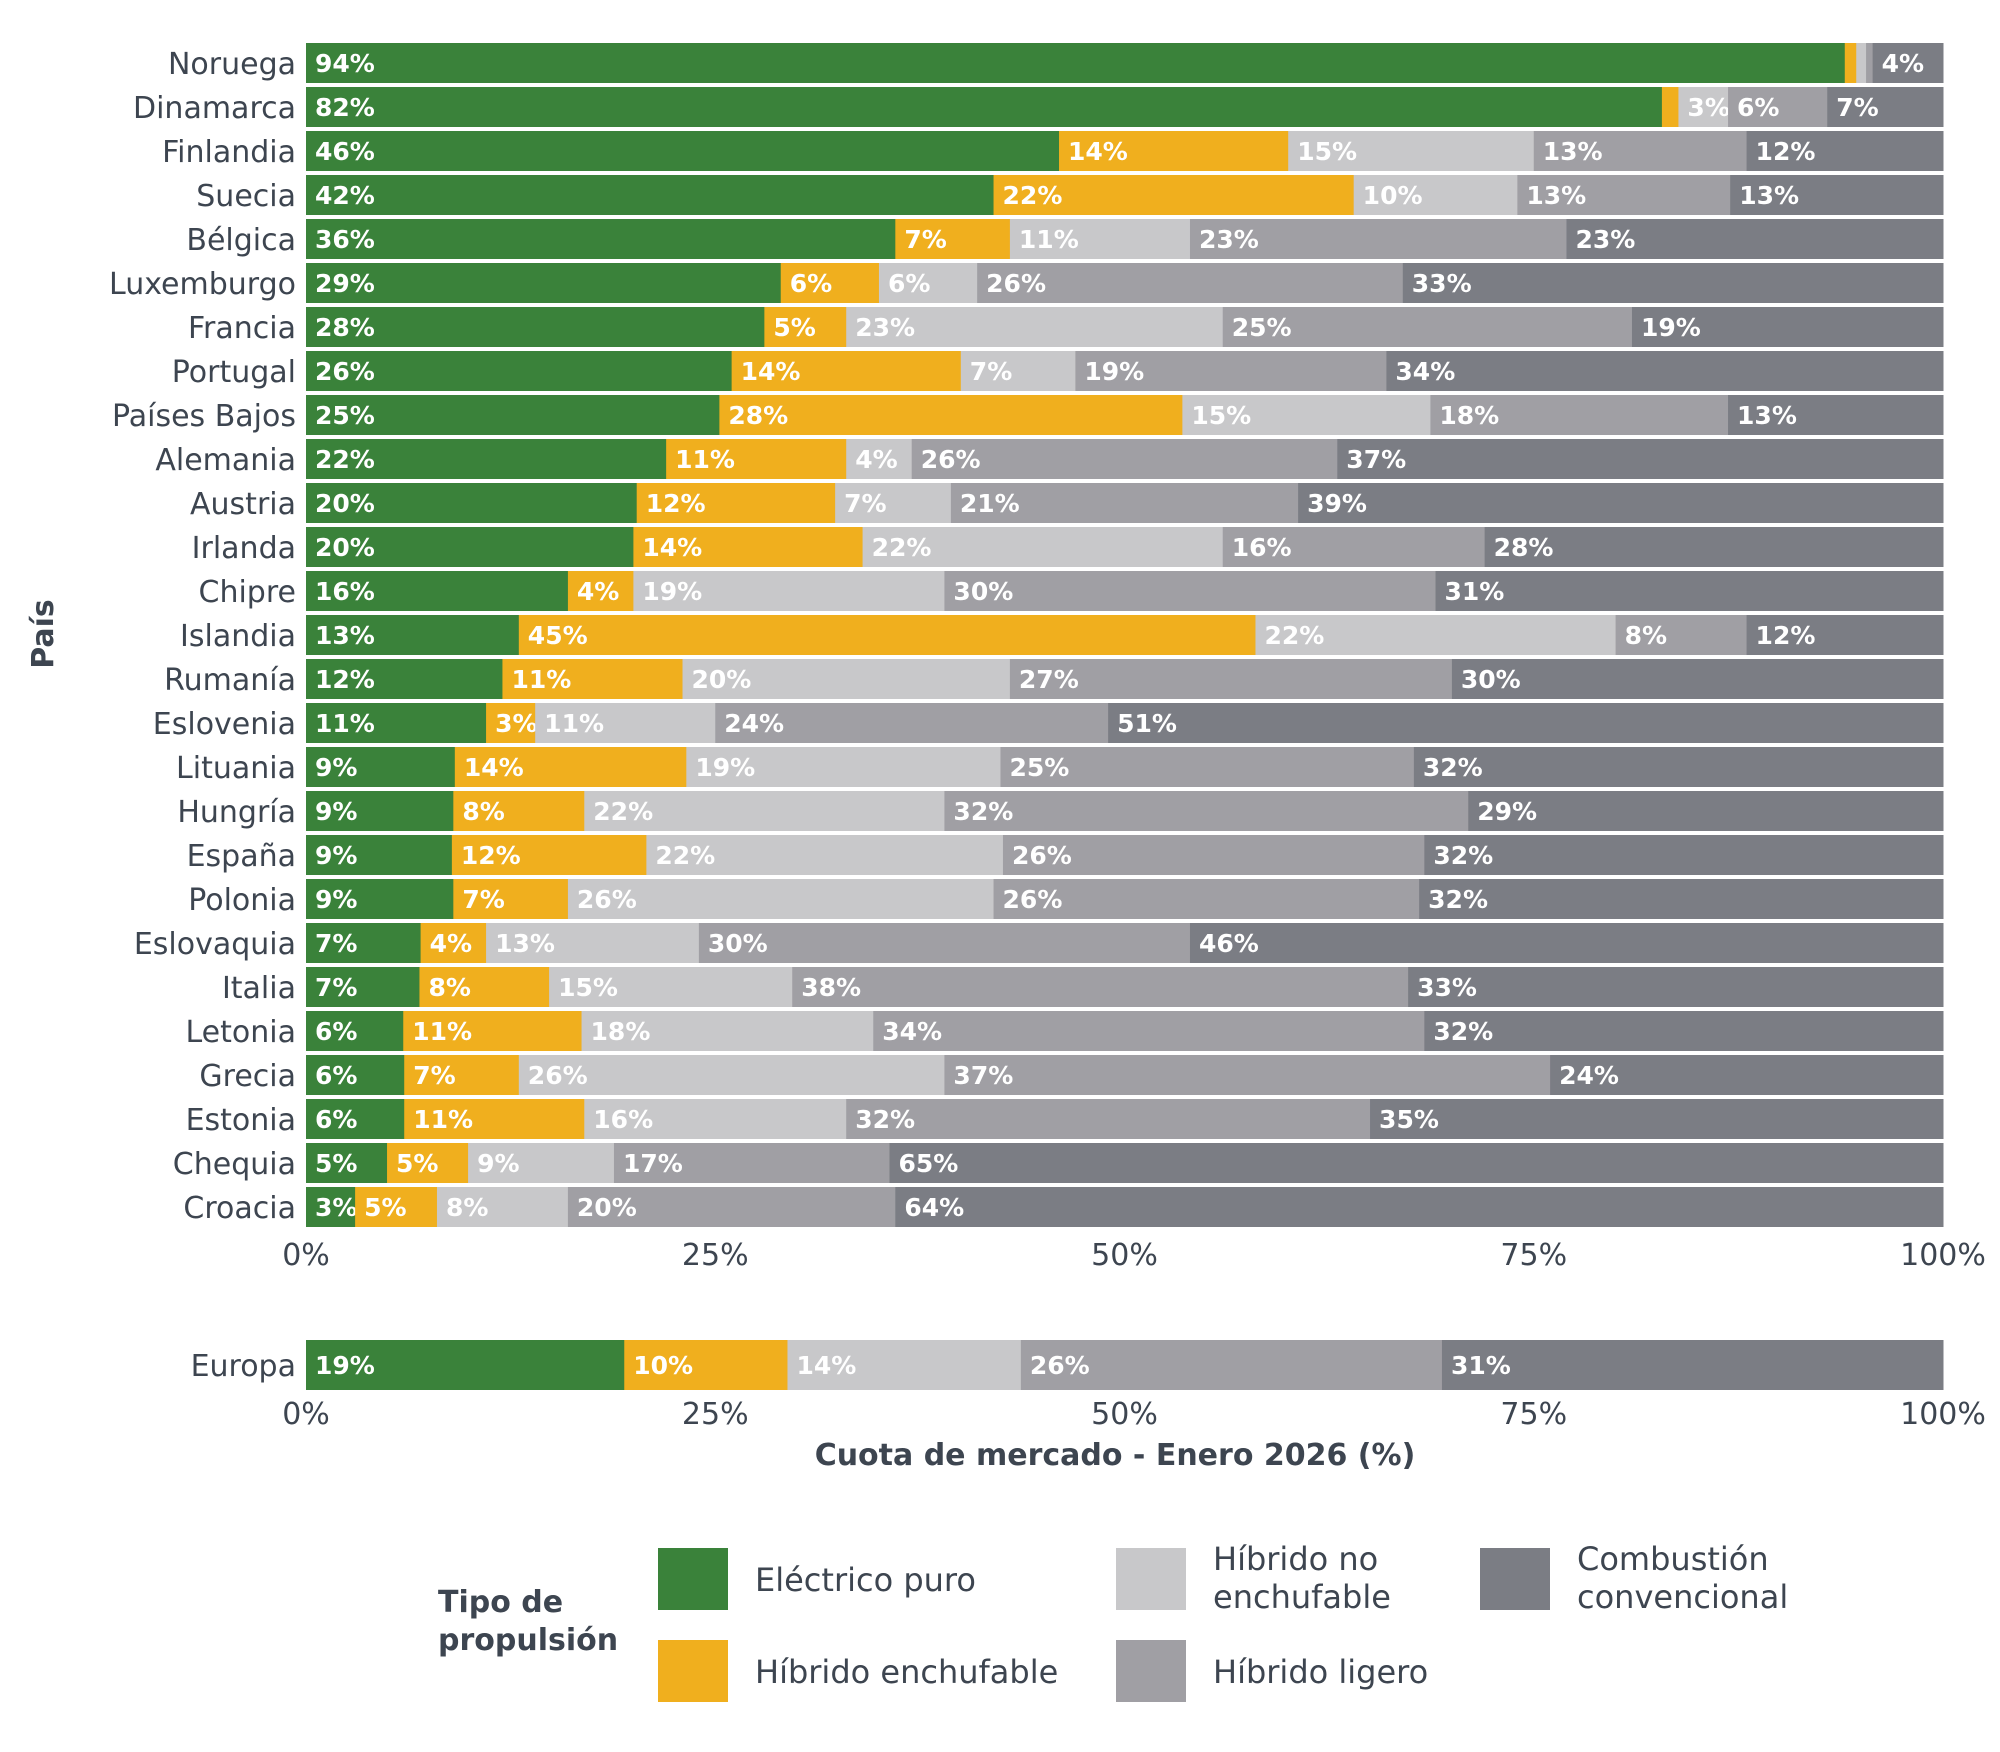  I want to click on bar-segment-italia-hibrido-ligero, so click(1100, 987).